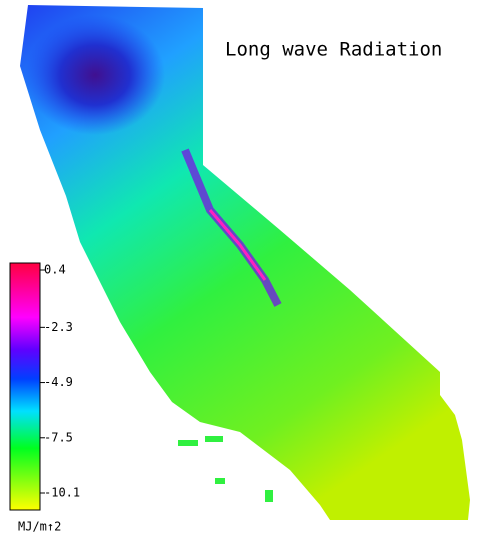  Describe the element at coordinates (237, 245) in the screenshot. I see `sierra-peaks` at that location.